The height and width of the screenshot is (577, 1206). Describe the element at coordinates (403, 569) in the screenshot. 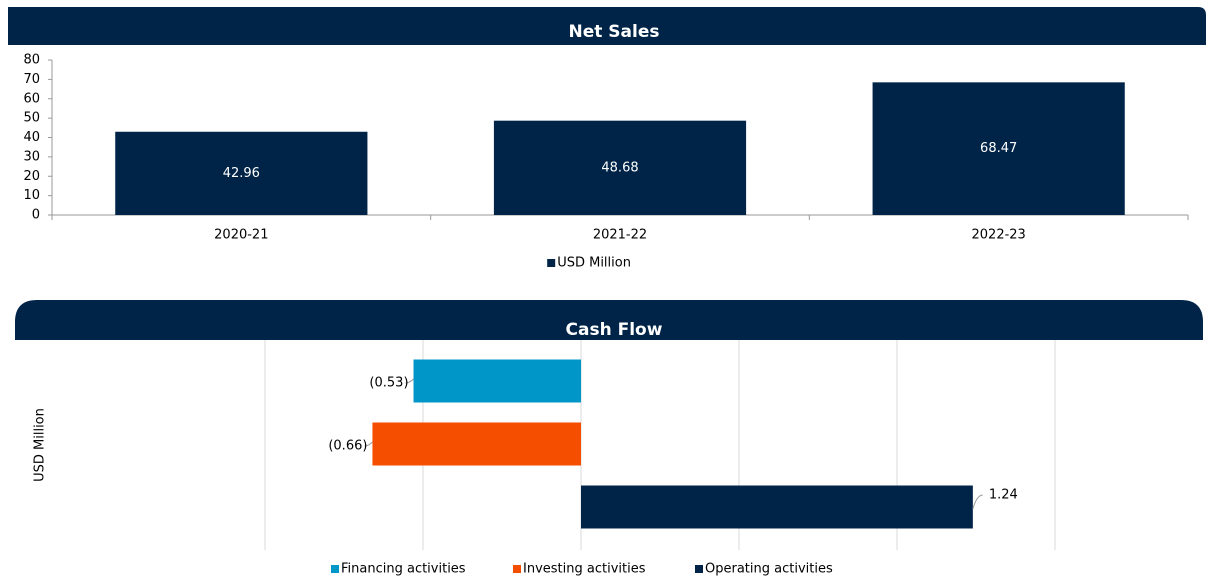

I see `legend-label: Financing activities` at that location.